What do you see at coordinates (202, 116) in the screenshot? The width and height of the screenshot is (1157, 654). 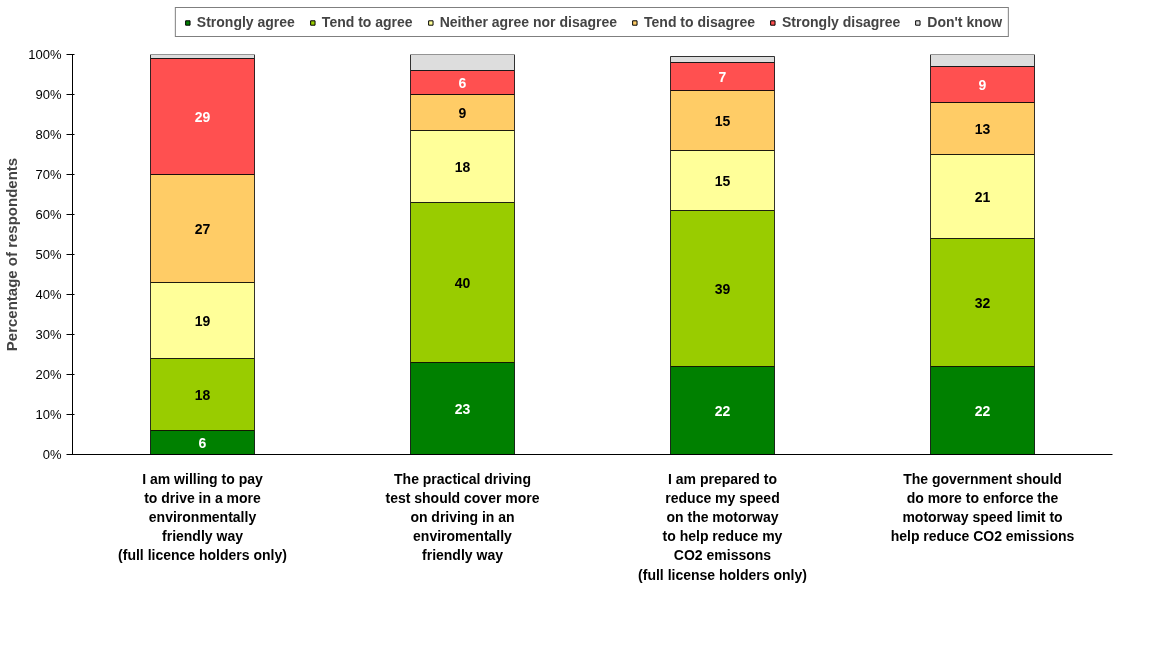 I see `data-label: 29` at bounding box center [202, 116].